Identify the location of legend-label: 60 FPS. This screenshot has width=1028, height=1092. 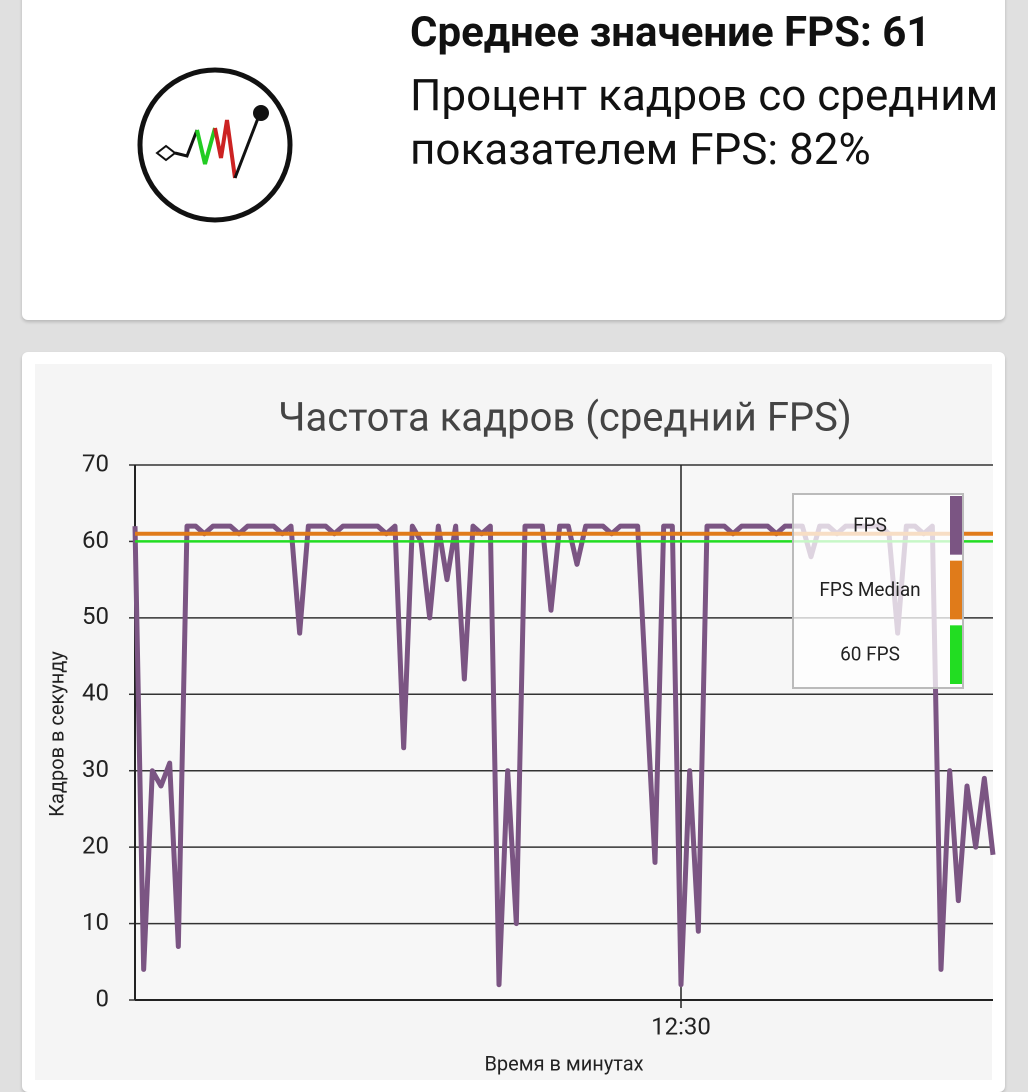
(870, 654).